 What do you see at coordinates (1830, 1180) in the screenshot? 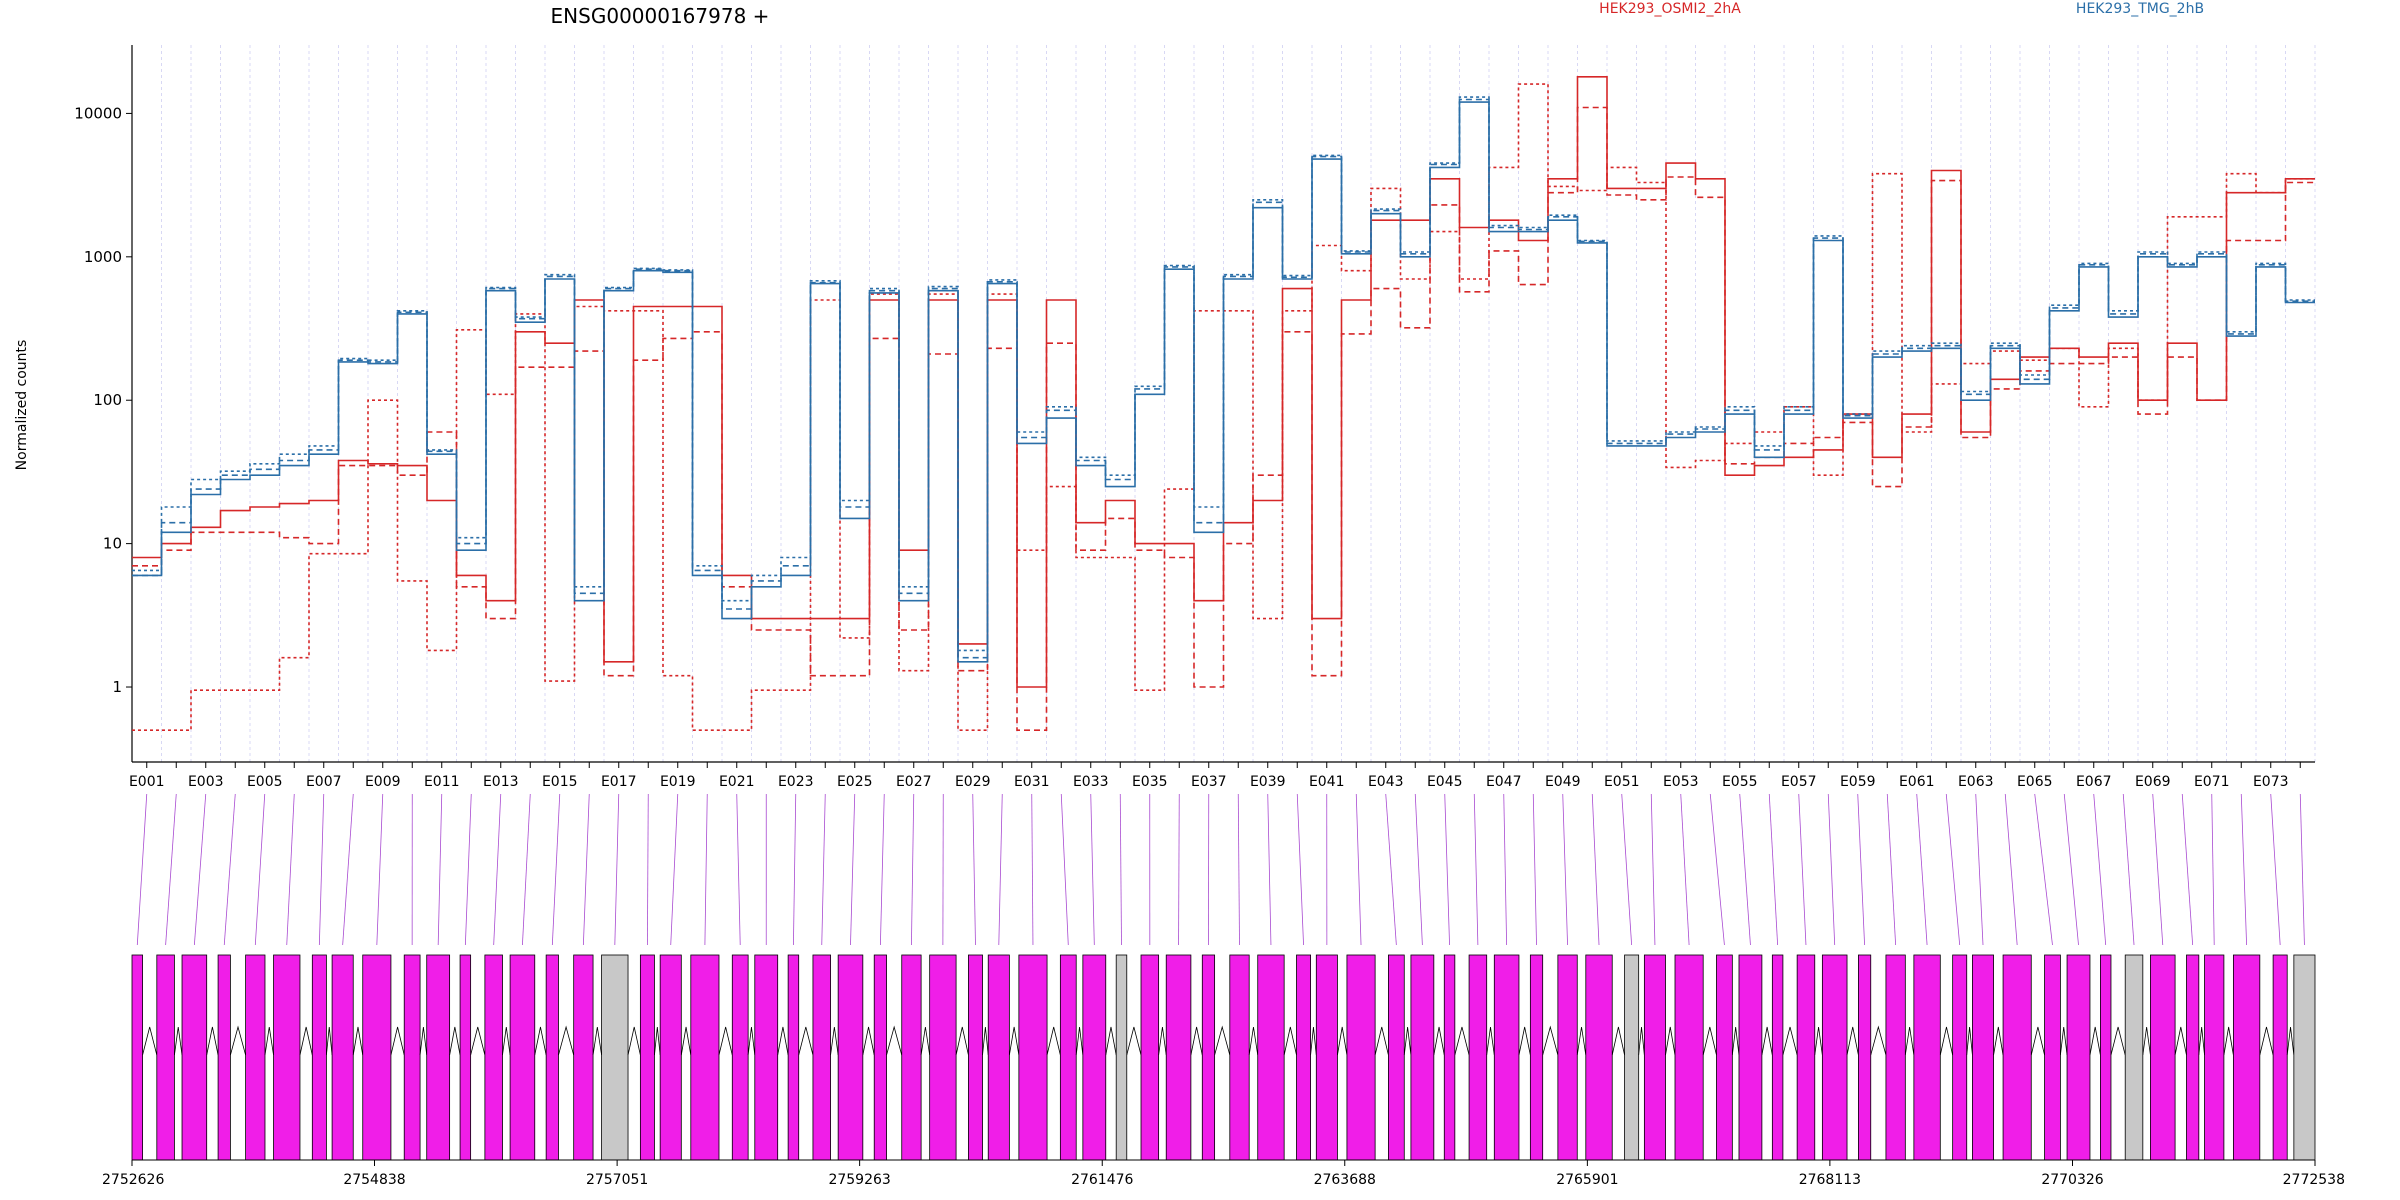
I see `genomic-tick-label: 2768113` at bounding box center [1830, 1180].